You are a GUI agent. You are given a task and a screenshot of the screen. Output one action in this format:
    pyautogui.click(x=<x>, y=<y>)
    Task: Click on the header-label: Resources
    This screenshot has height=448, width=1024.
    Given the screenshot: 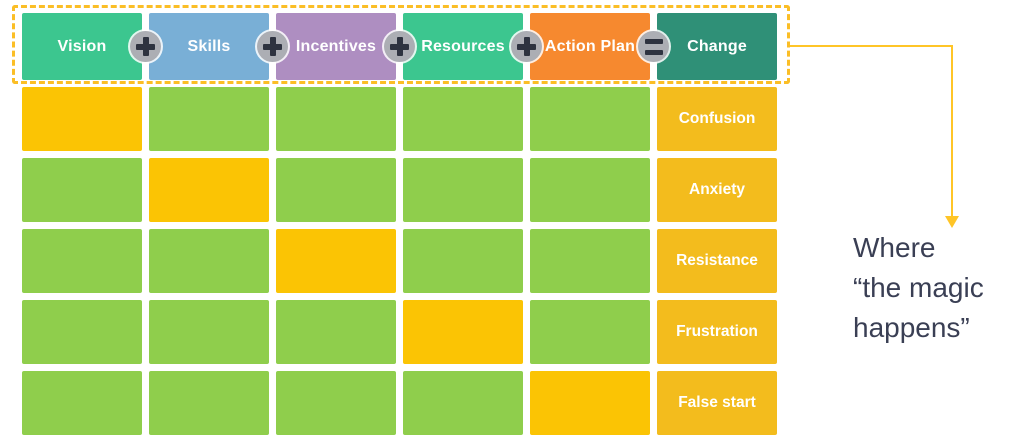 What is the action you would take?
    pyautogui.click(x=463, y=46)
    